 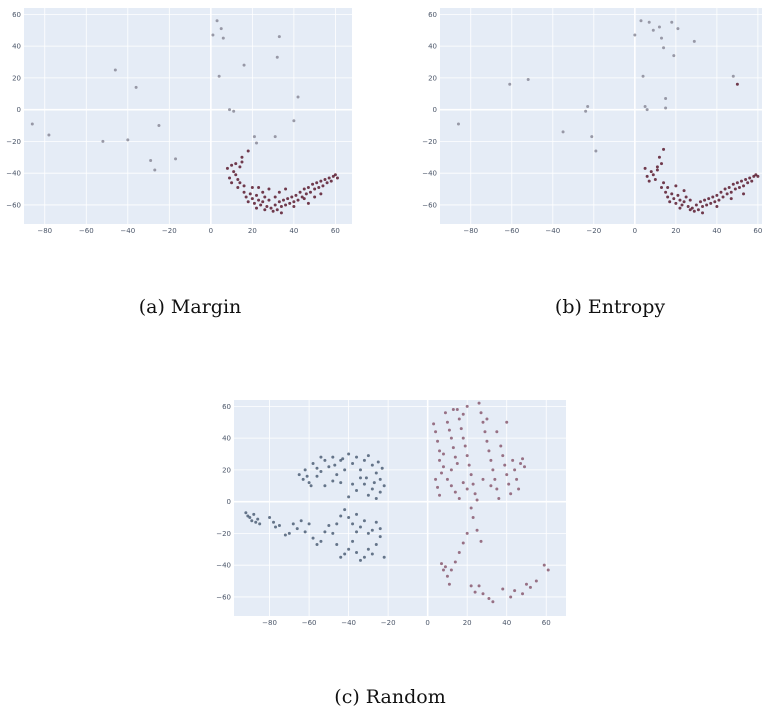 What do you see at coordinates (127, 231) in the screenshot?
I see `x-tick-label: −40` at bounding box center [127, 231].